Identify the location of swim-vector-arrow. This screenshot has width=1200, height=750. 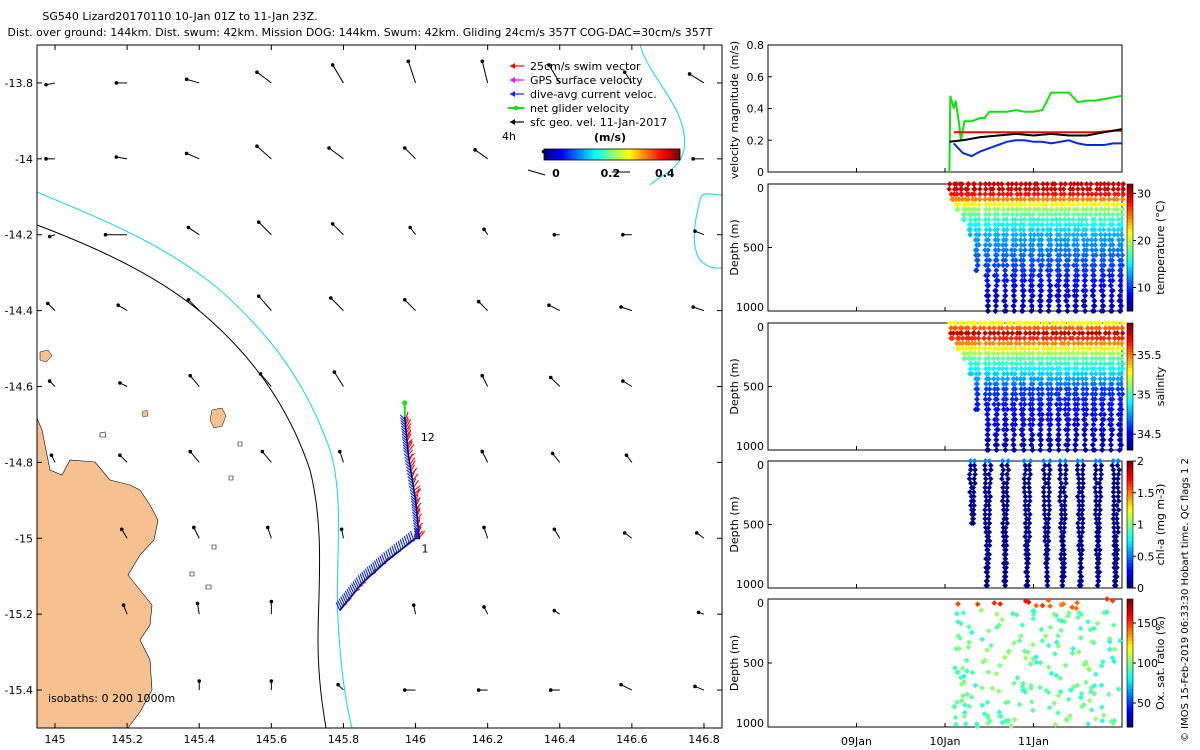
(417, 491).